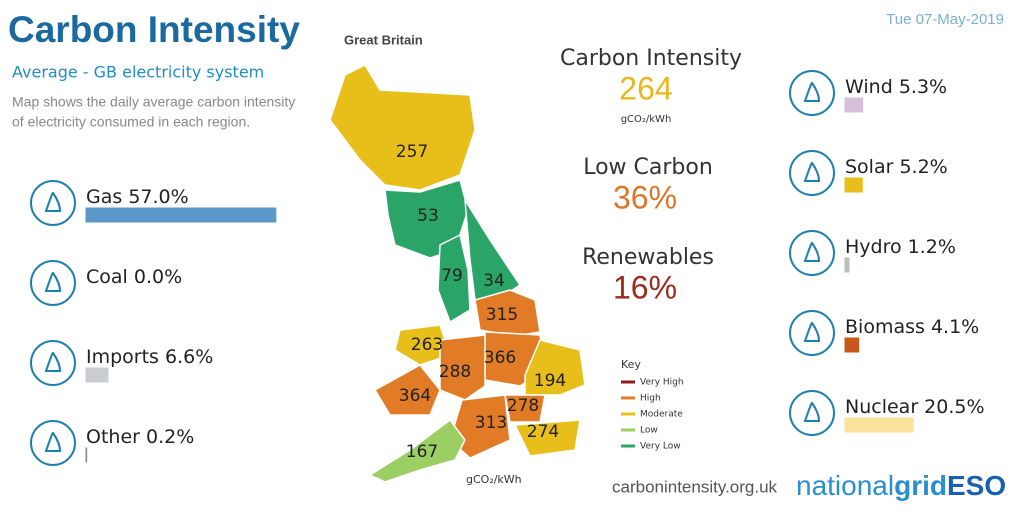  What do you see at coordinates (494, 479) in the screenshot?
I see `map-unit: gCO₂/kWh` at bounding box center [494, 479].